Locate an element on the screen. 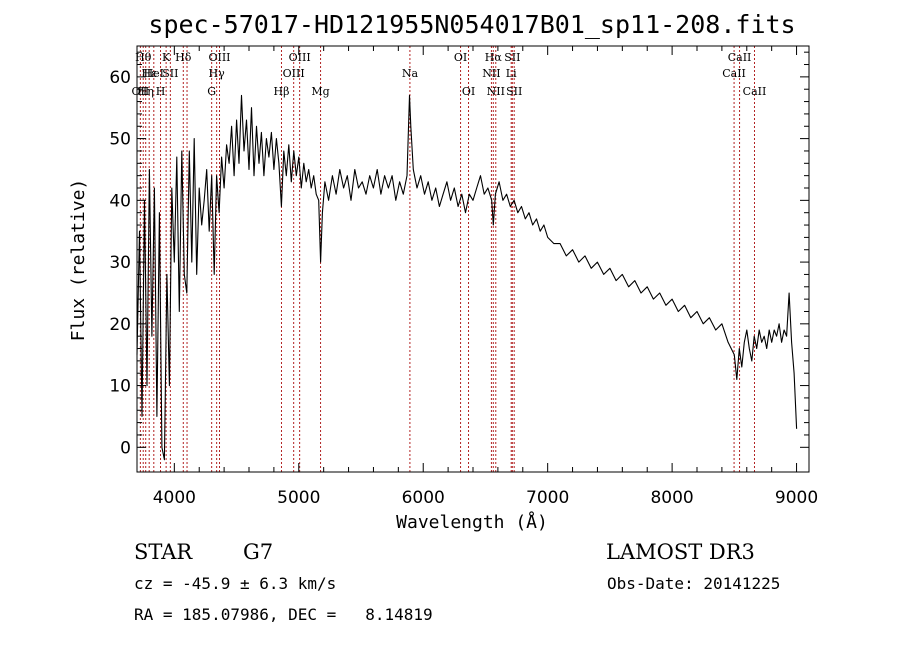 This screenshot has height=649, width=900. x-tick-label-4000: 4000 is located at coordinates (174, 498).